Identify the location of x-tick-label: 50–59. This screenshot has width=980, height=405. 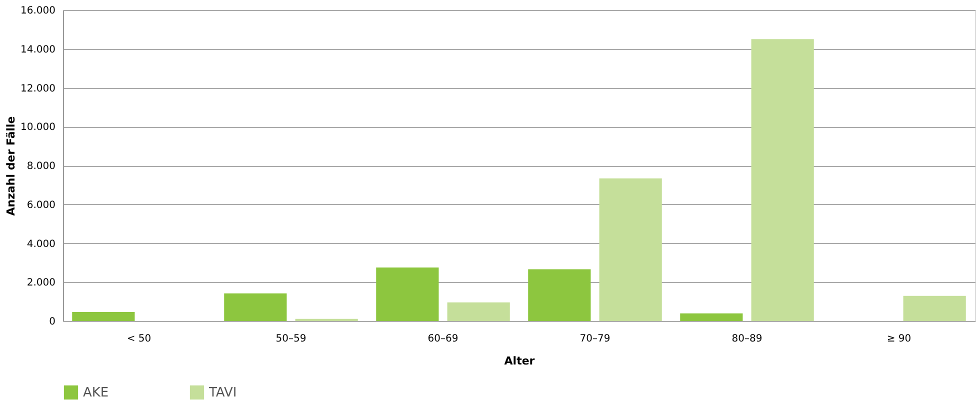
(291, 339).